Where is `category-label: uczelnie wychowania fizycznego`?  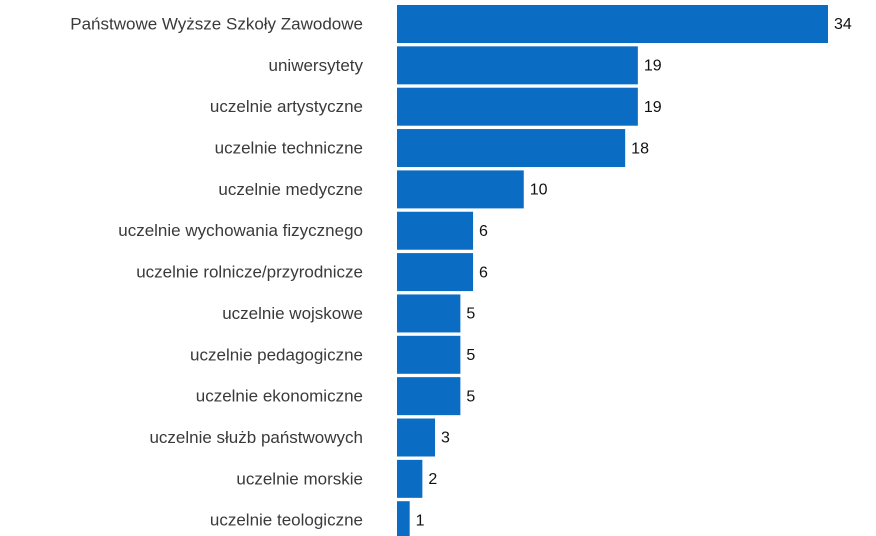 category-label: uczelnie wychowania fizycznego is located at coordinates (240, 230).